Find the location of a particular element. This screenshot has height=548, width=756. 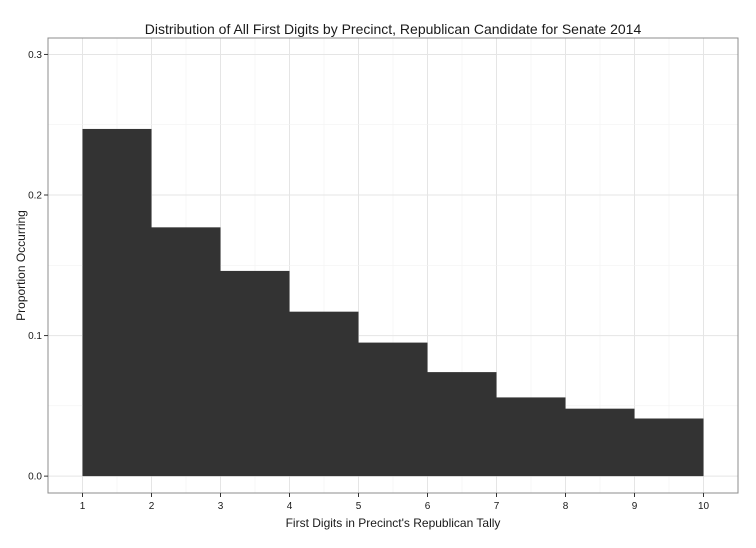

x-tick-label: 4 is located at coordinates (290, 506).